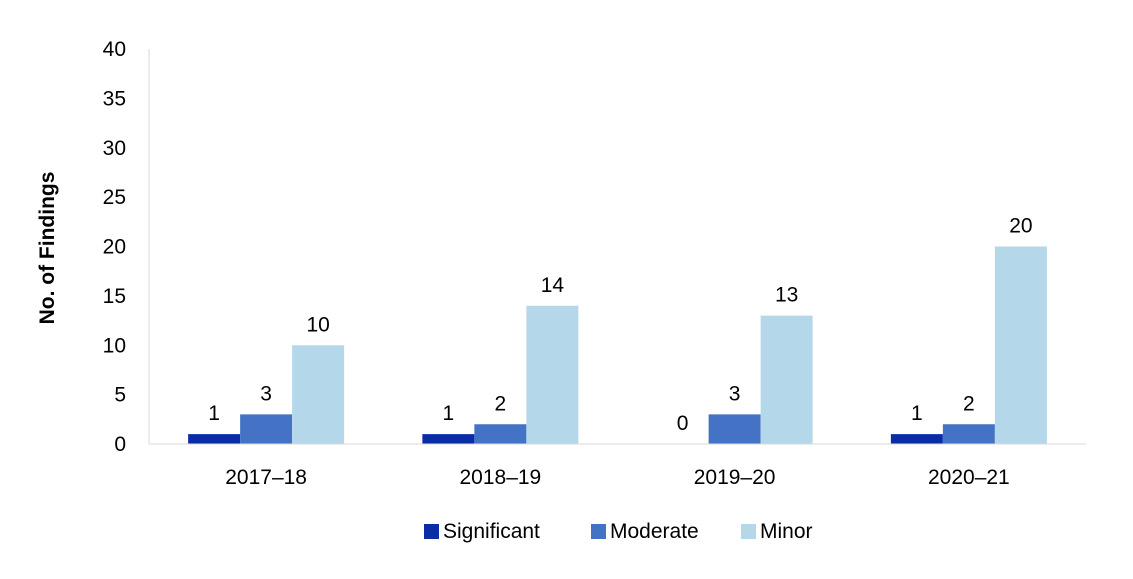 Image resolution: width=1133 pixels, height=579 pixels. I want to click on y-tick-label: 40, so click(114, 49).